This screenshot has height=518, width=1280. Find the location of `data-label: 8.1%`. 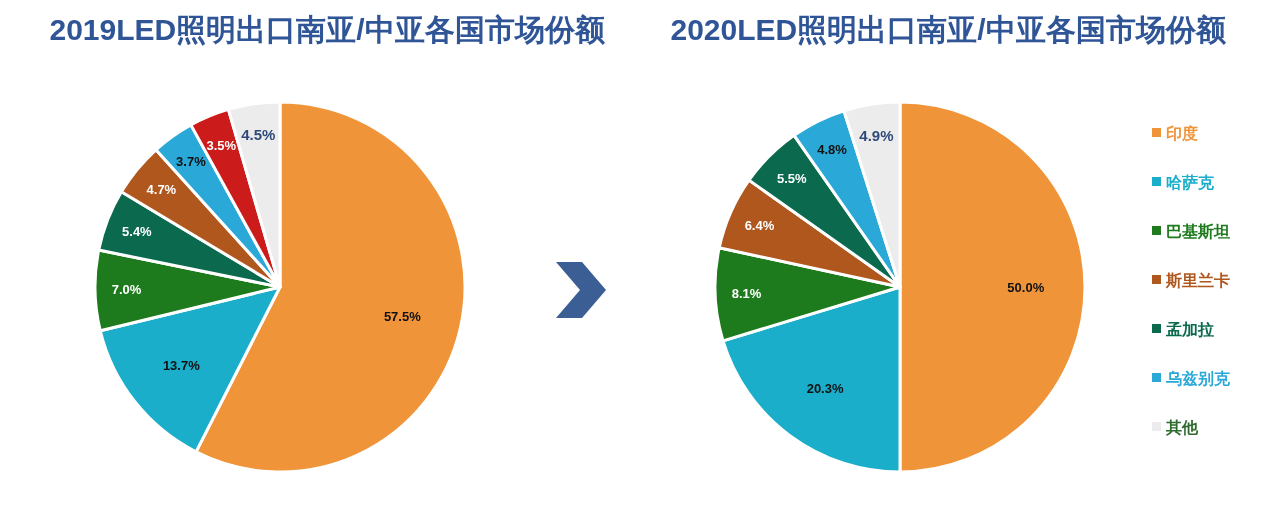

data-label: 8.1% is located at coordinates (746, 293).